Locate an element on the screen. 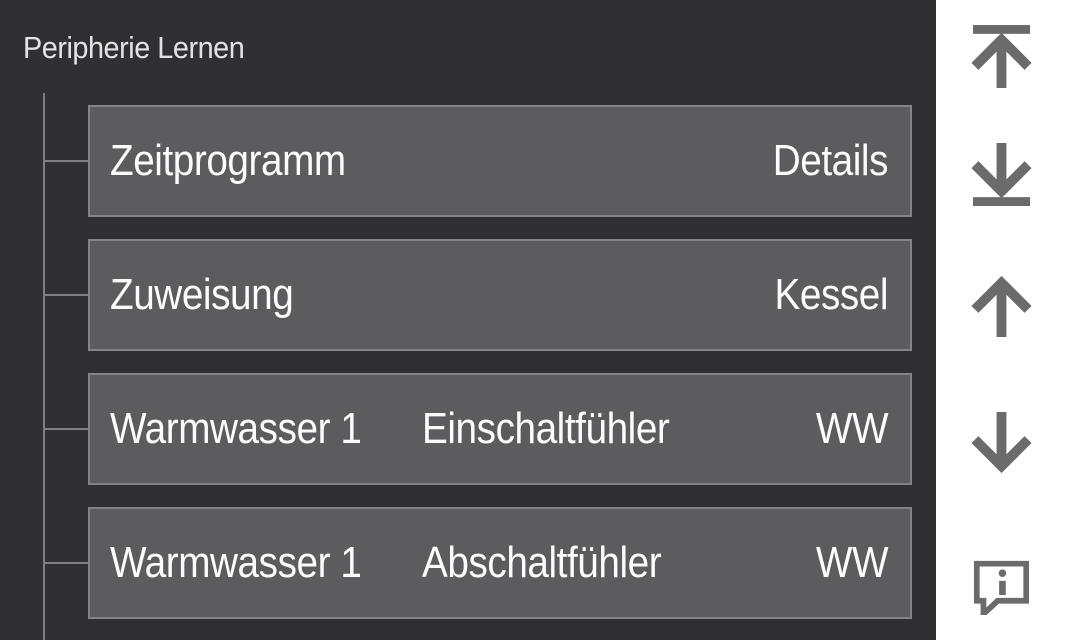 The height and width of the screenshot is (640, 1067). list-item-label: Zuweisung is located at coordinates (202, 294).